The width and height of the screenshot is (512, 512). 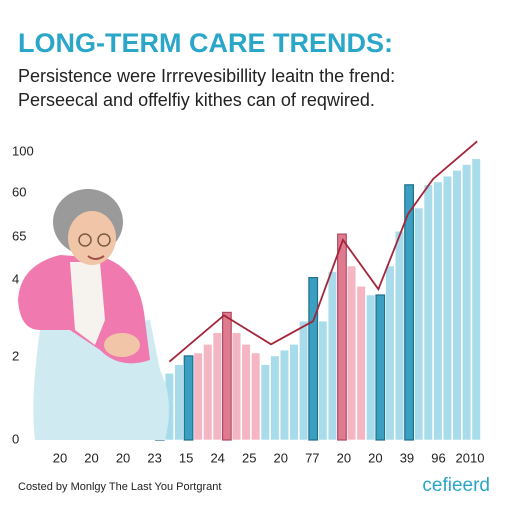 What do you see at coordinates (312, 457) in the screenshot?
I see `x-axis-label: 77` at bounding box center [312, 457].